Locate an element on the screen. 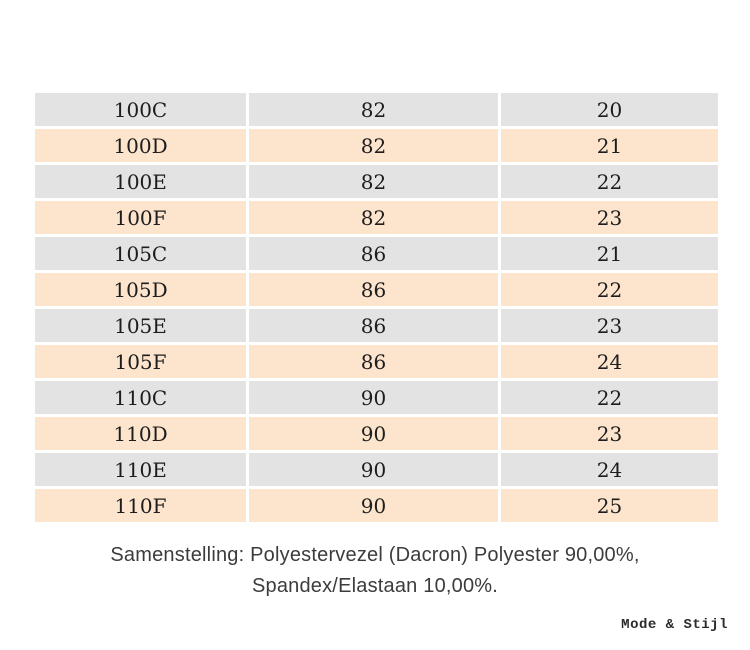 The width and height of the screenshot is (750, 650). table-row: 105D 86 22 is located at coordinates (376, 289).